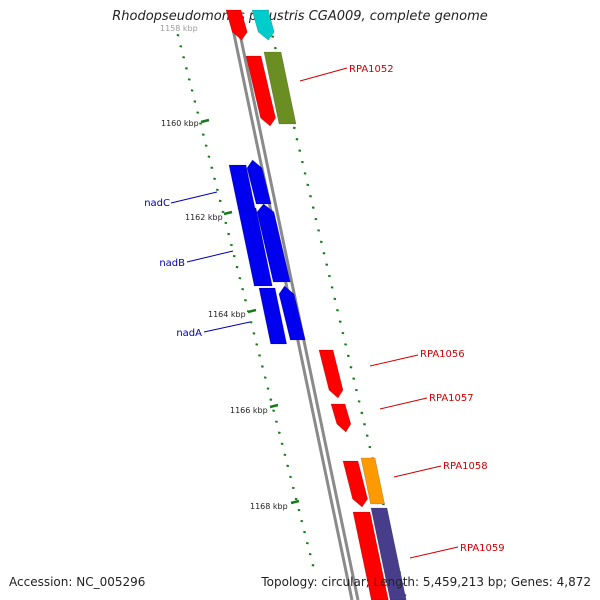  What do you see at coordinates (204, 217) in the screenshot?
I see `kbp-label: 1162 kbp` at bounding box center [204, 217].